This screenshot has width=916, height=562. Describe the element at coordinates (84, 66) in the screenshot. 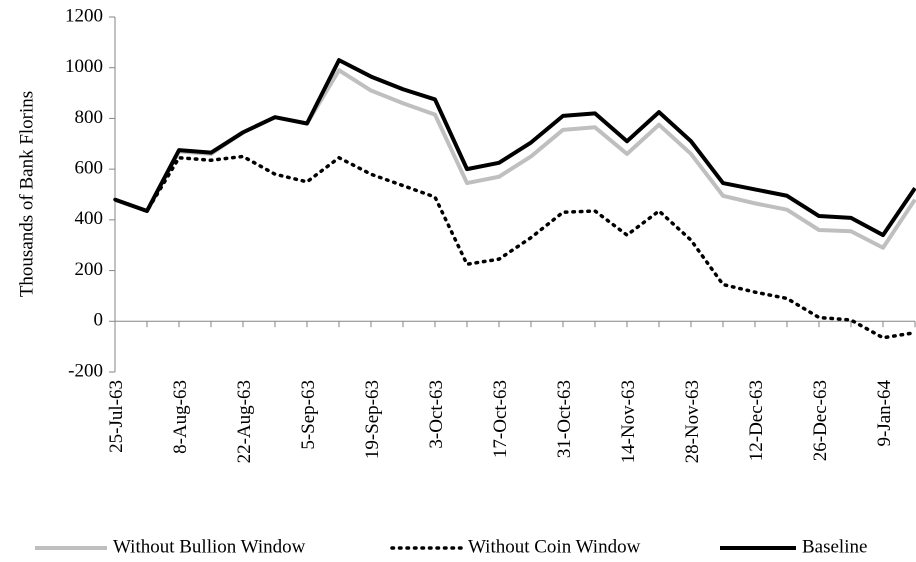

I see `y-tick-label: 1000` at that location.